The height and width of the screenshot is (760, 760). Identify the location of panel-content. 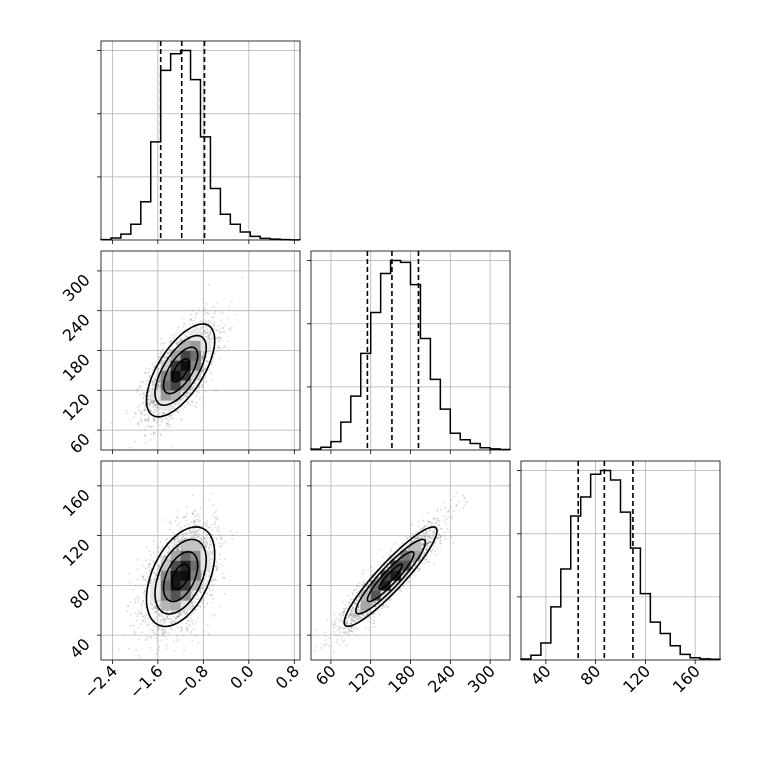
(200, 350).